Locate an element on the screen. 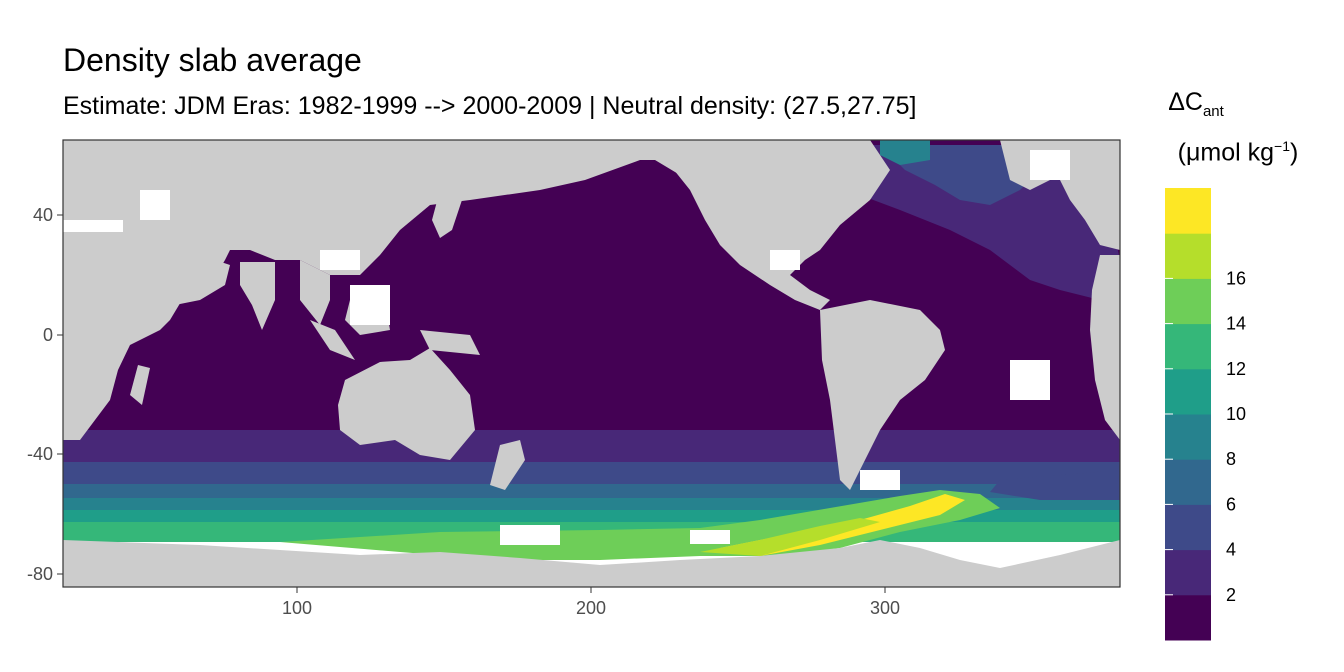  land-australia is located at coordinates (406, 404).